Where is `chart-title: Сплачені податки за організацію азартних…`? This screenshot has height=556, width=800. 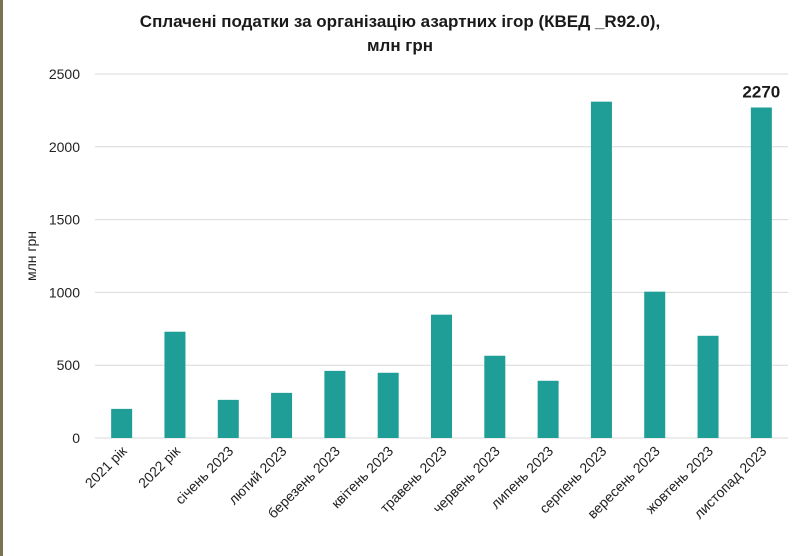
chart-title: Сплачені податки за організацію азартних… is located at coordinates (400, 34).